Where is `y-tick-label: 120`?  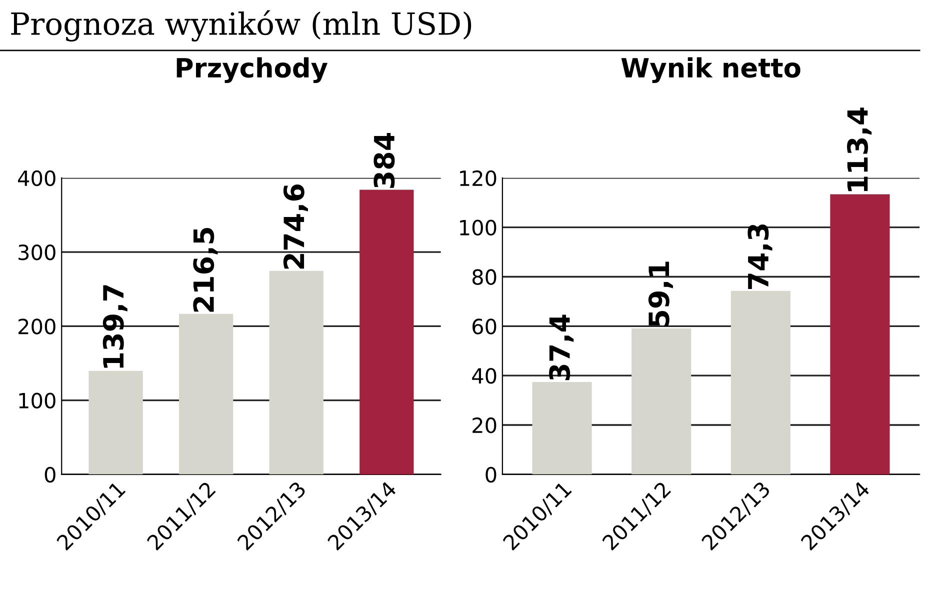
y-tick-label: 120 is located at coordinates (478, 178).